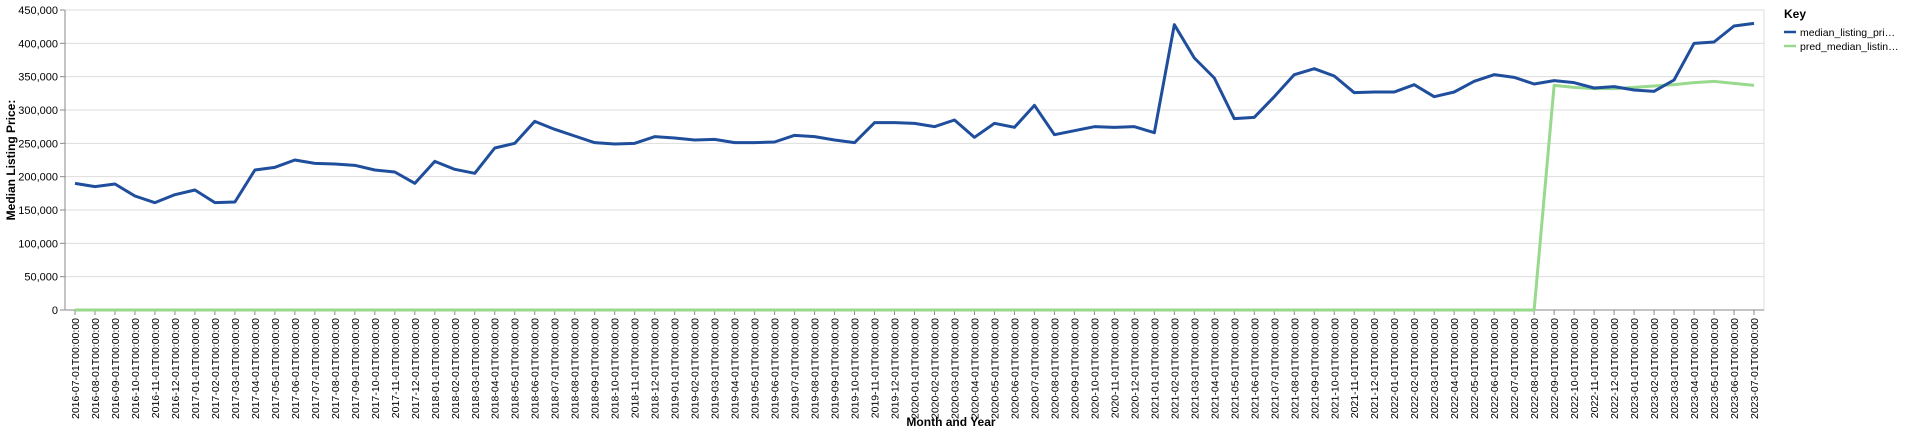  What do you see at coordinates (1175, 368) in the screenshot?
I see `x-tick-label: 2021-02-01T00:00:00` at bounding box center [1175, 368].